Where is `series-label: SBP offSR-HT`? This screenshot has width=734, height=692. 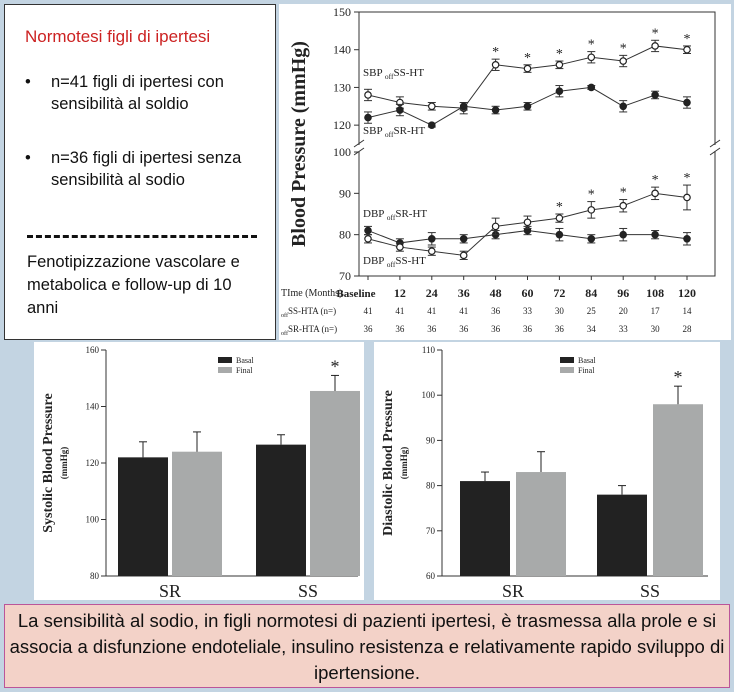
series-label: SBP offSR-HT is located at coordinates (394, 132).